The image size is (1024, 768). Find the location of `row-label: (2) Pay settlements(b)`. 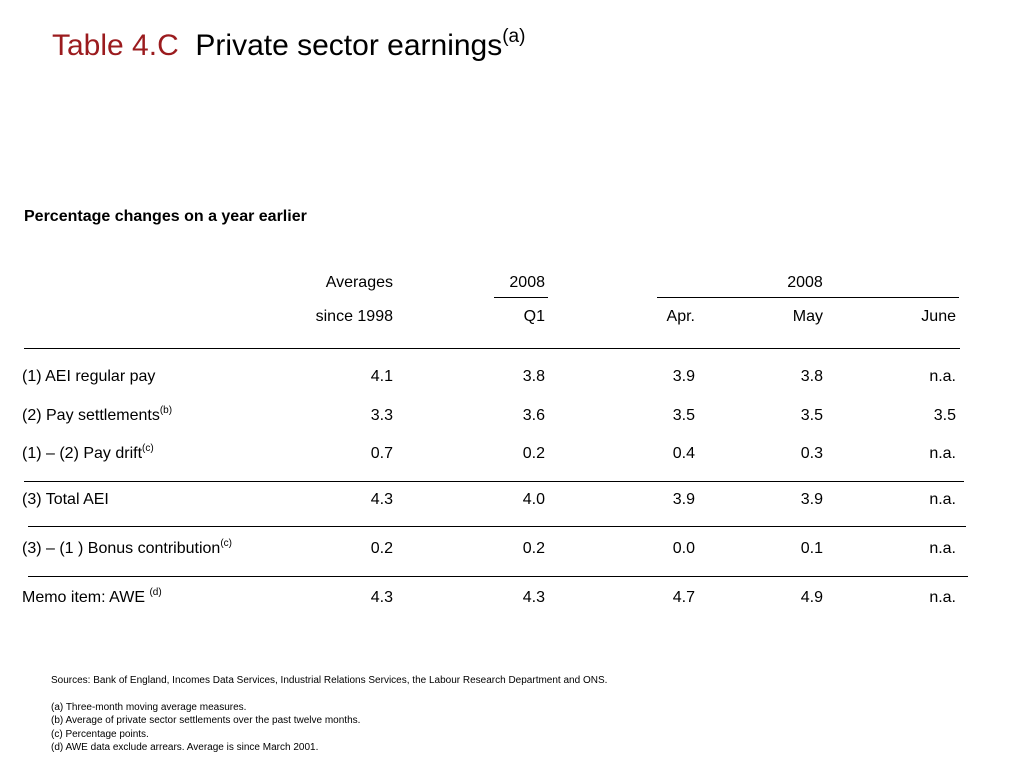

row-label: (2) Pay settlements(b) is located at coordinates (97, 414).